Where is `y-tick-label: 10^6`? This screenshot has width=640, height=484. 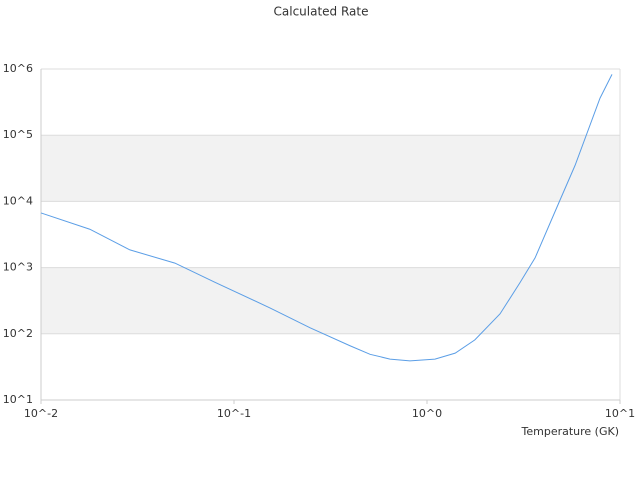 y-tick-label: 10^6 is located at coordinates (18, 68).